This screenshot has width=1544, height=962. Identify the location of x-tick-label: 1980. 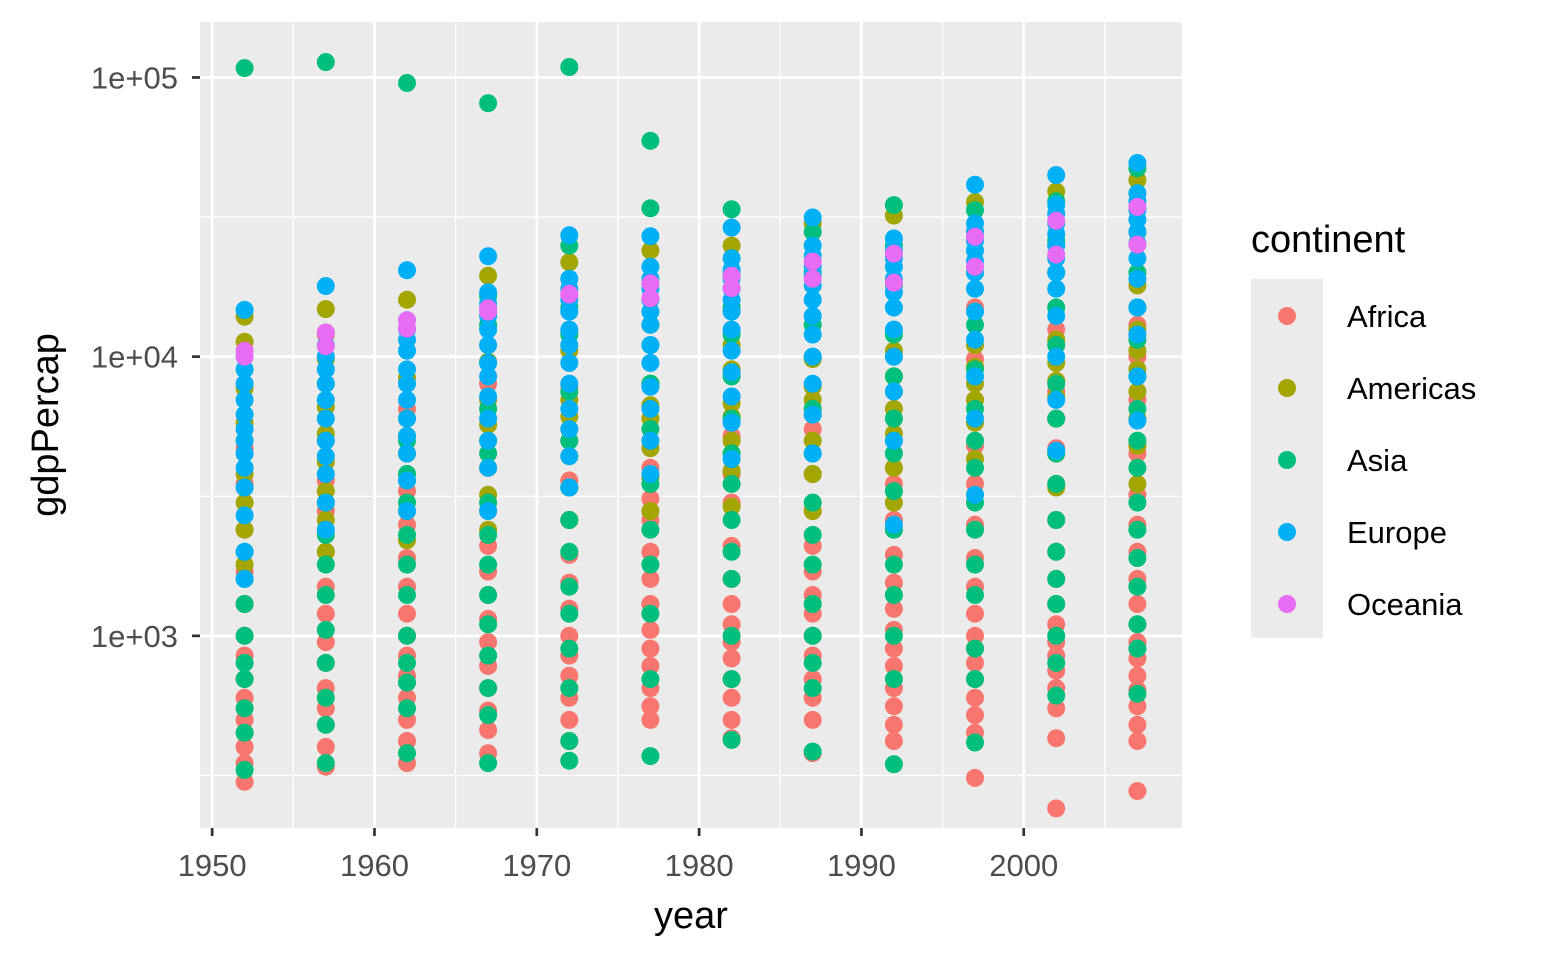
(699, 865).